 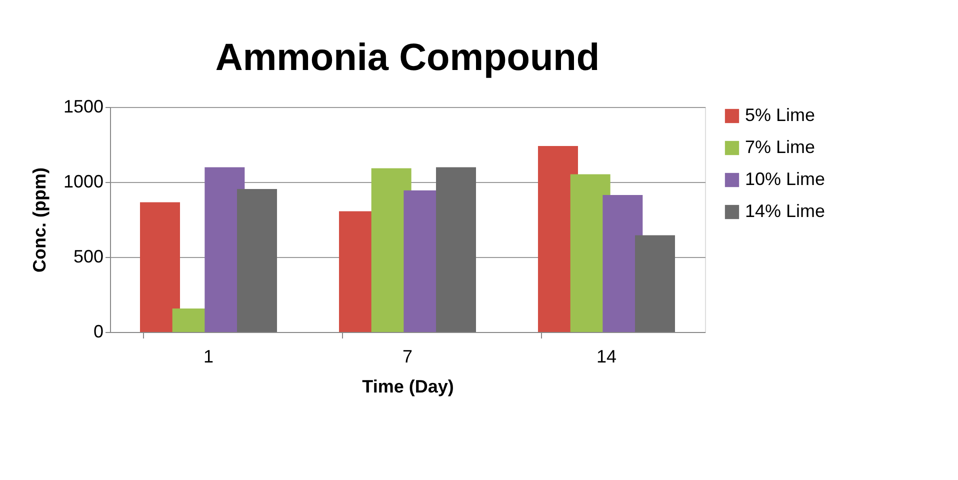 What do you see at coordinates (83, 182) in the screenshot?
I see `y-tick-label: 1000` at bounding box center [83, 182].